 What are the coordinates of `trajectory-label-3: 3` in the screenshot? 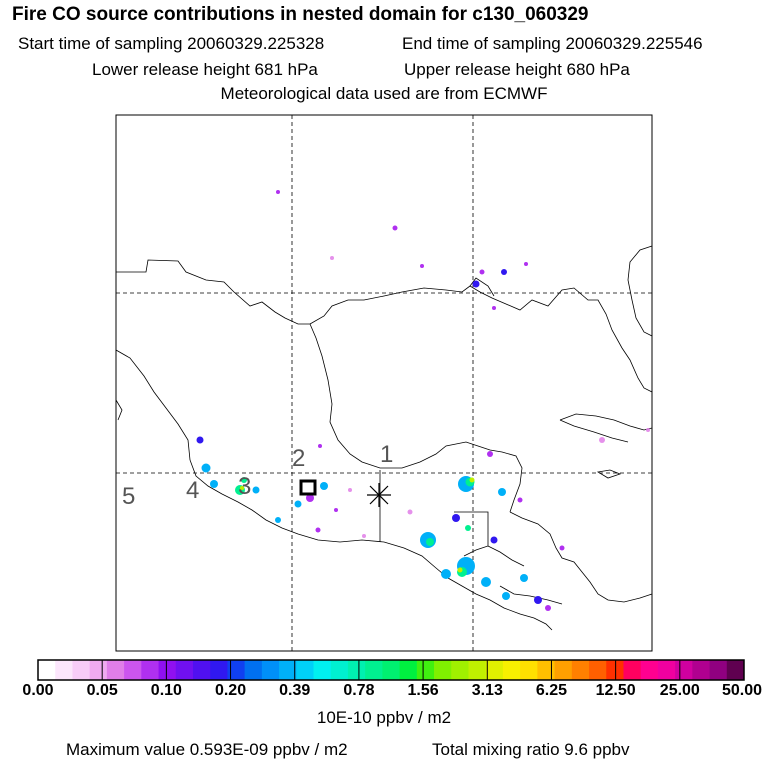 It's located at (244, 486).